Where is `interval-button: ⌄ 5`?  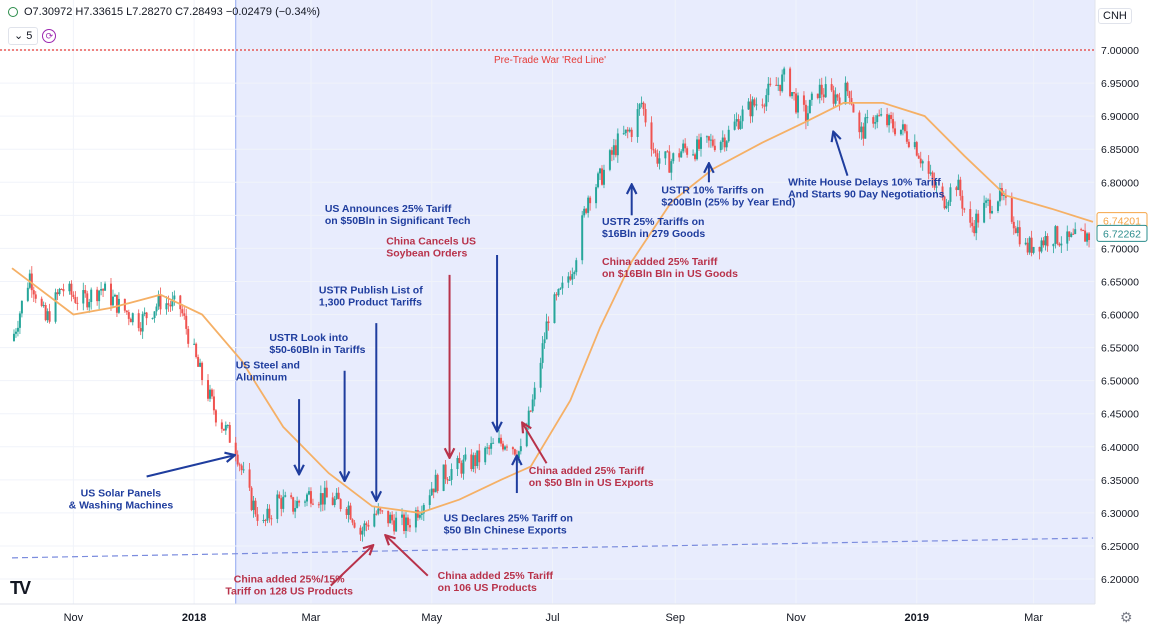 interval-button: ⌄ 5 is located at coordinates (23, 36).